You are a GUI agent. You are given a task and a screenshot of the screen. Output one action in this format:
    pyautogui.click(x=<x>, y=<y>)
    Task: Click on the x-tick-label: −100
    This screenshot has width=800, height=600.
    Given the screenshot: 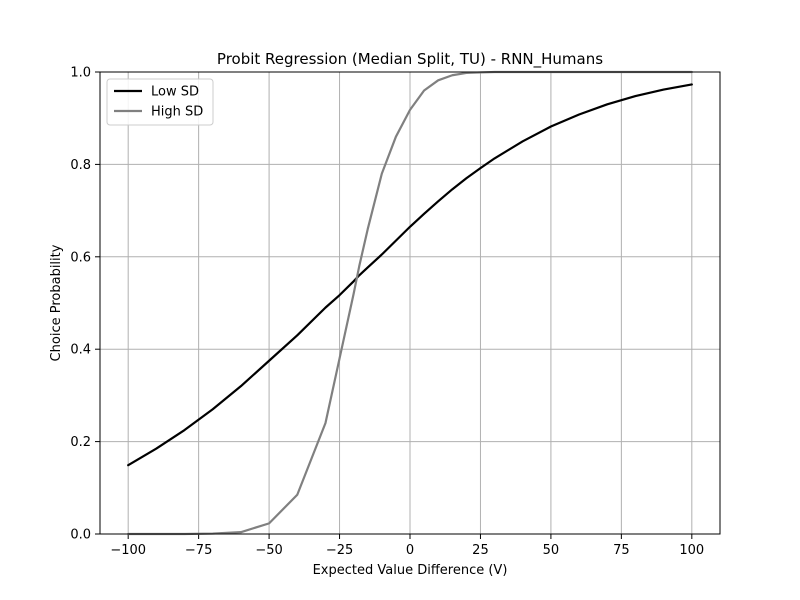 What is the action you would take?
    pyautogui.click(x=128, y=550)
    